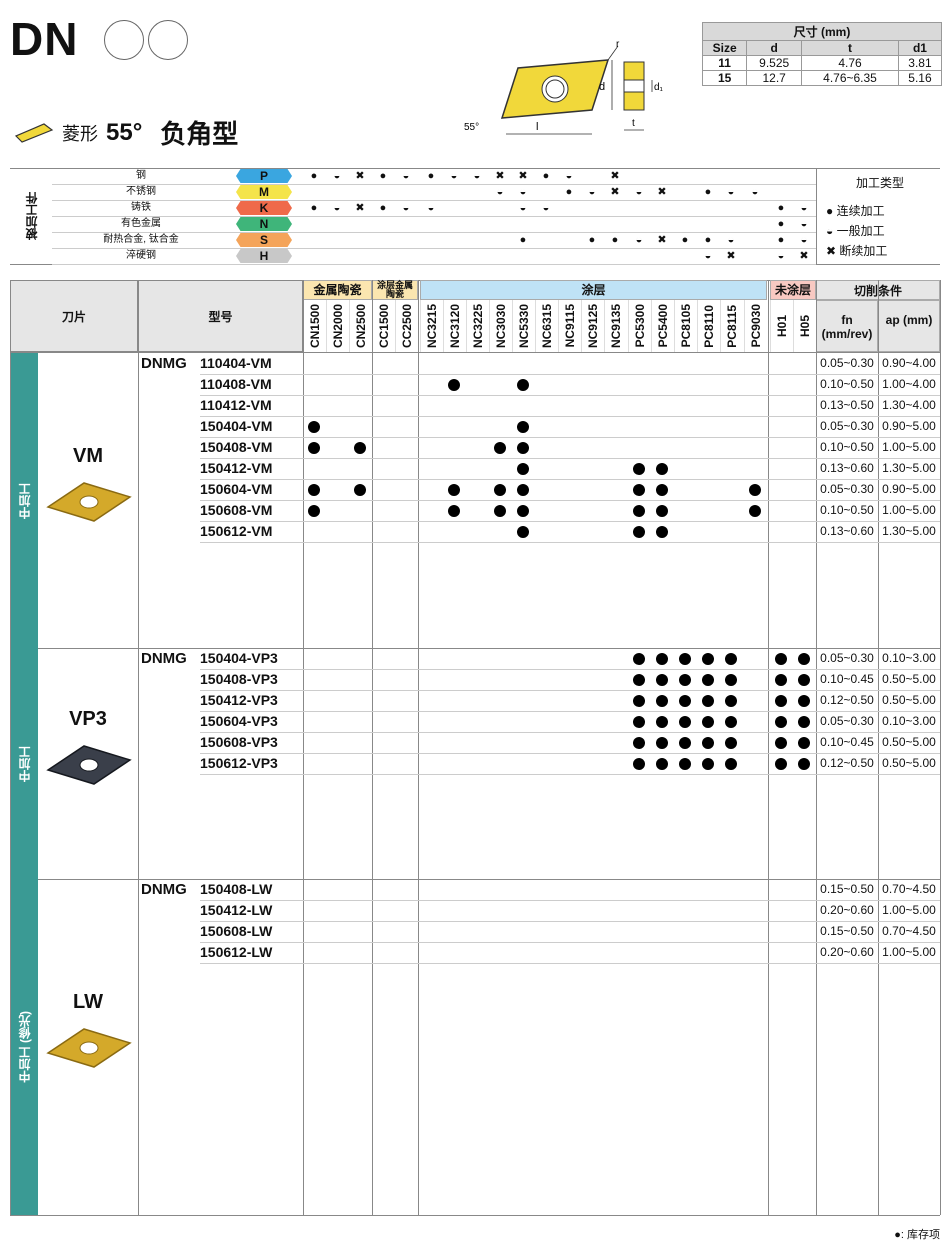  What do you see at coordinates (501, 326) in the screenshot?
I see `grade-name: NC3030` at bounding box center [501, 326].